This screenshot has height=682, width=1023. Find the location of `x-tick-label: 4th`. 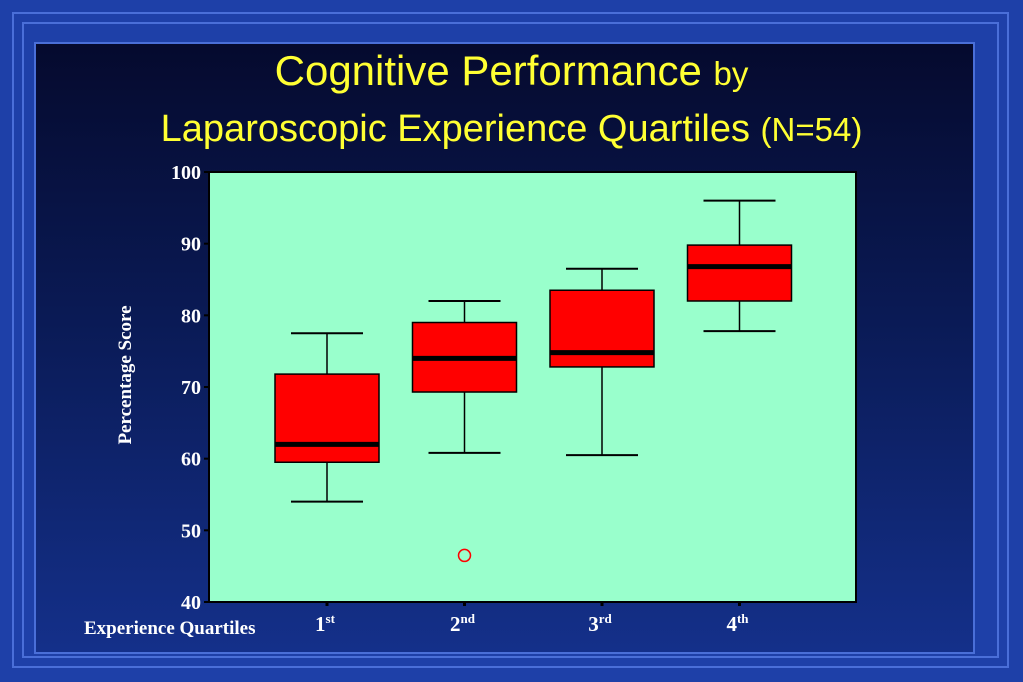

x-tick-label: 4th is located at coordinates (737, 623).